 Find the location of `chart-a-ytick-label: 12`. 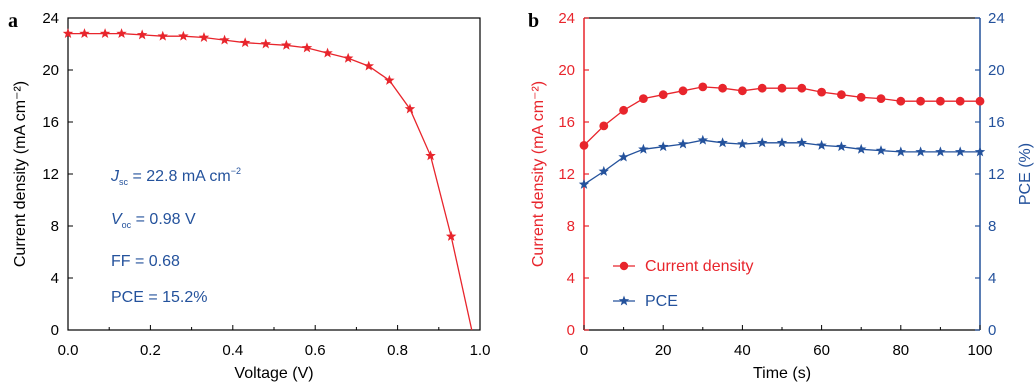

chart-a-ytick-label: 12 is located at coordinates (50, 174).